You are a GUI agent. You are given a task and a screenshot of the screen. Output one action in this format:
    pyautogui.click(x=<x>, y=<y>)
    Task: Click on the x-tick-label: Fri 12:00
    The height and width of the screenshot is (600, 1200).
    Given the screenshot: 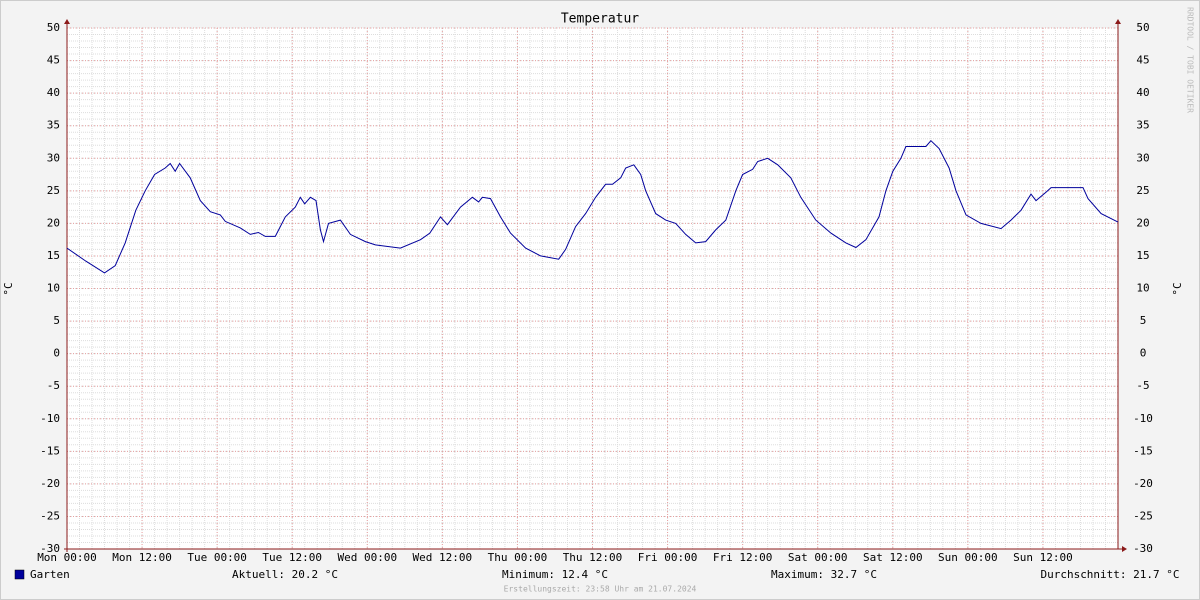 What is the action you would take?
    pyautogui.click(x=743, y=557)
    